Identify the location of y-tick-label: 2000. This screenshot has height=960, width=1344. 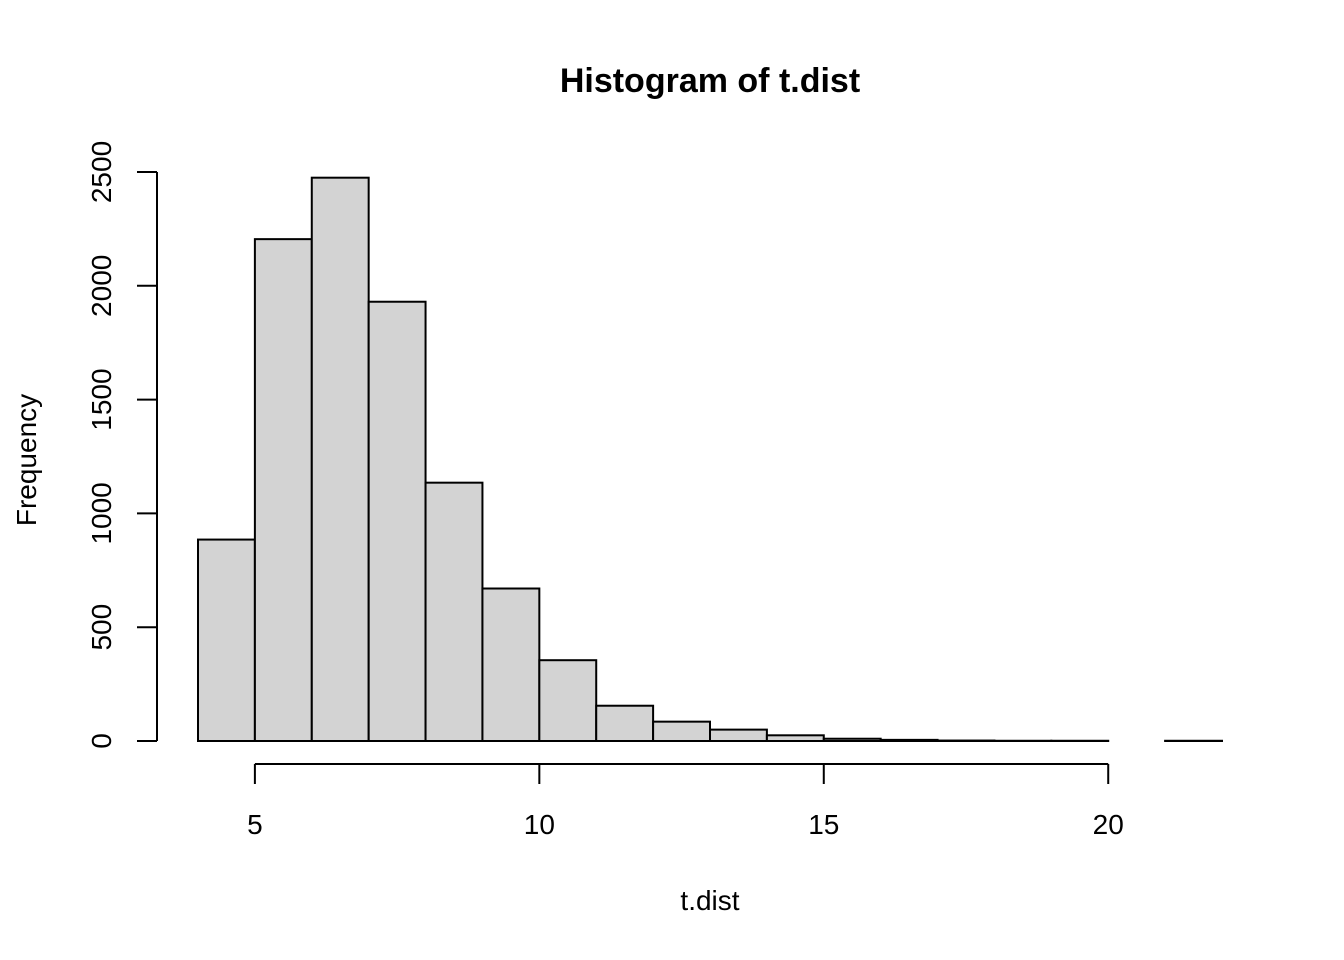
(101, 286).